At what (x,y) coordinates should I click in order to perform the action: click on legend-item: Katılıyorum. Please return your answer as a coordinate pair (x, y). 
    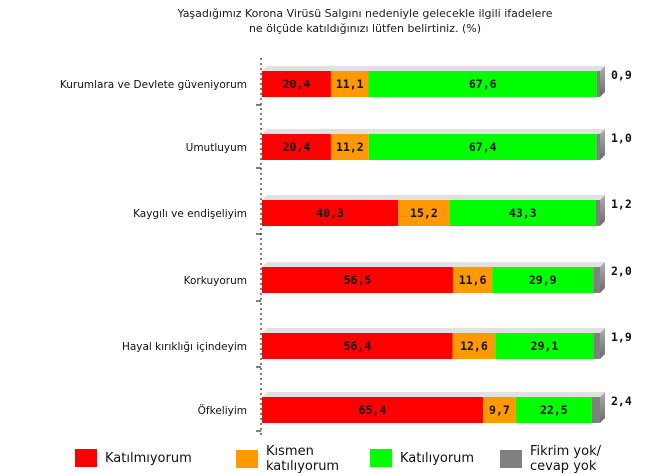
    Looking at the image, I should click on (422, 458).